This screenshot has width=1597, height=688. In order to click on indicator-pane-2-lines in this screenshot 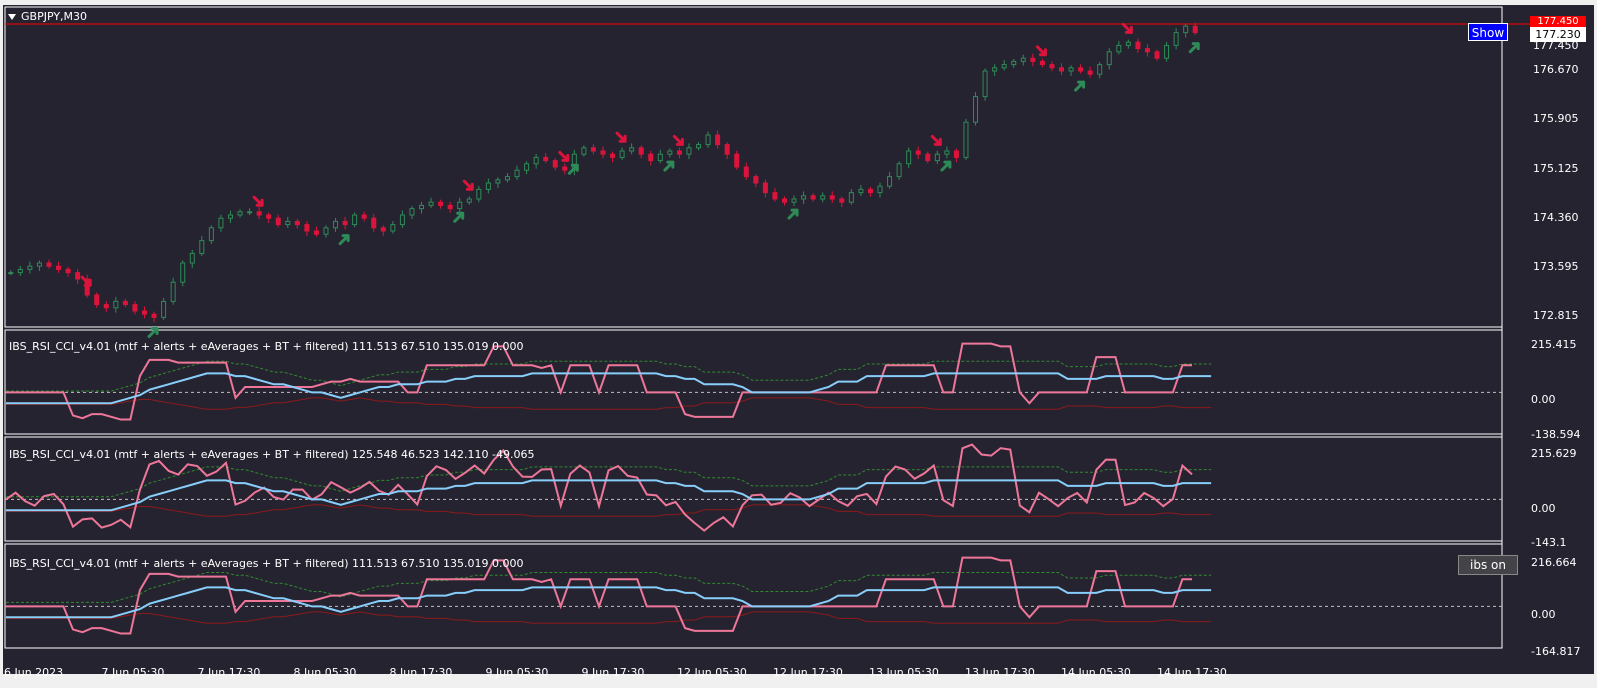, I will do `click(753, 487)`.